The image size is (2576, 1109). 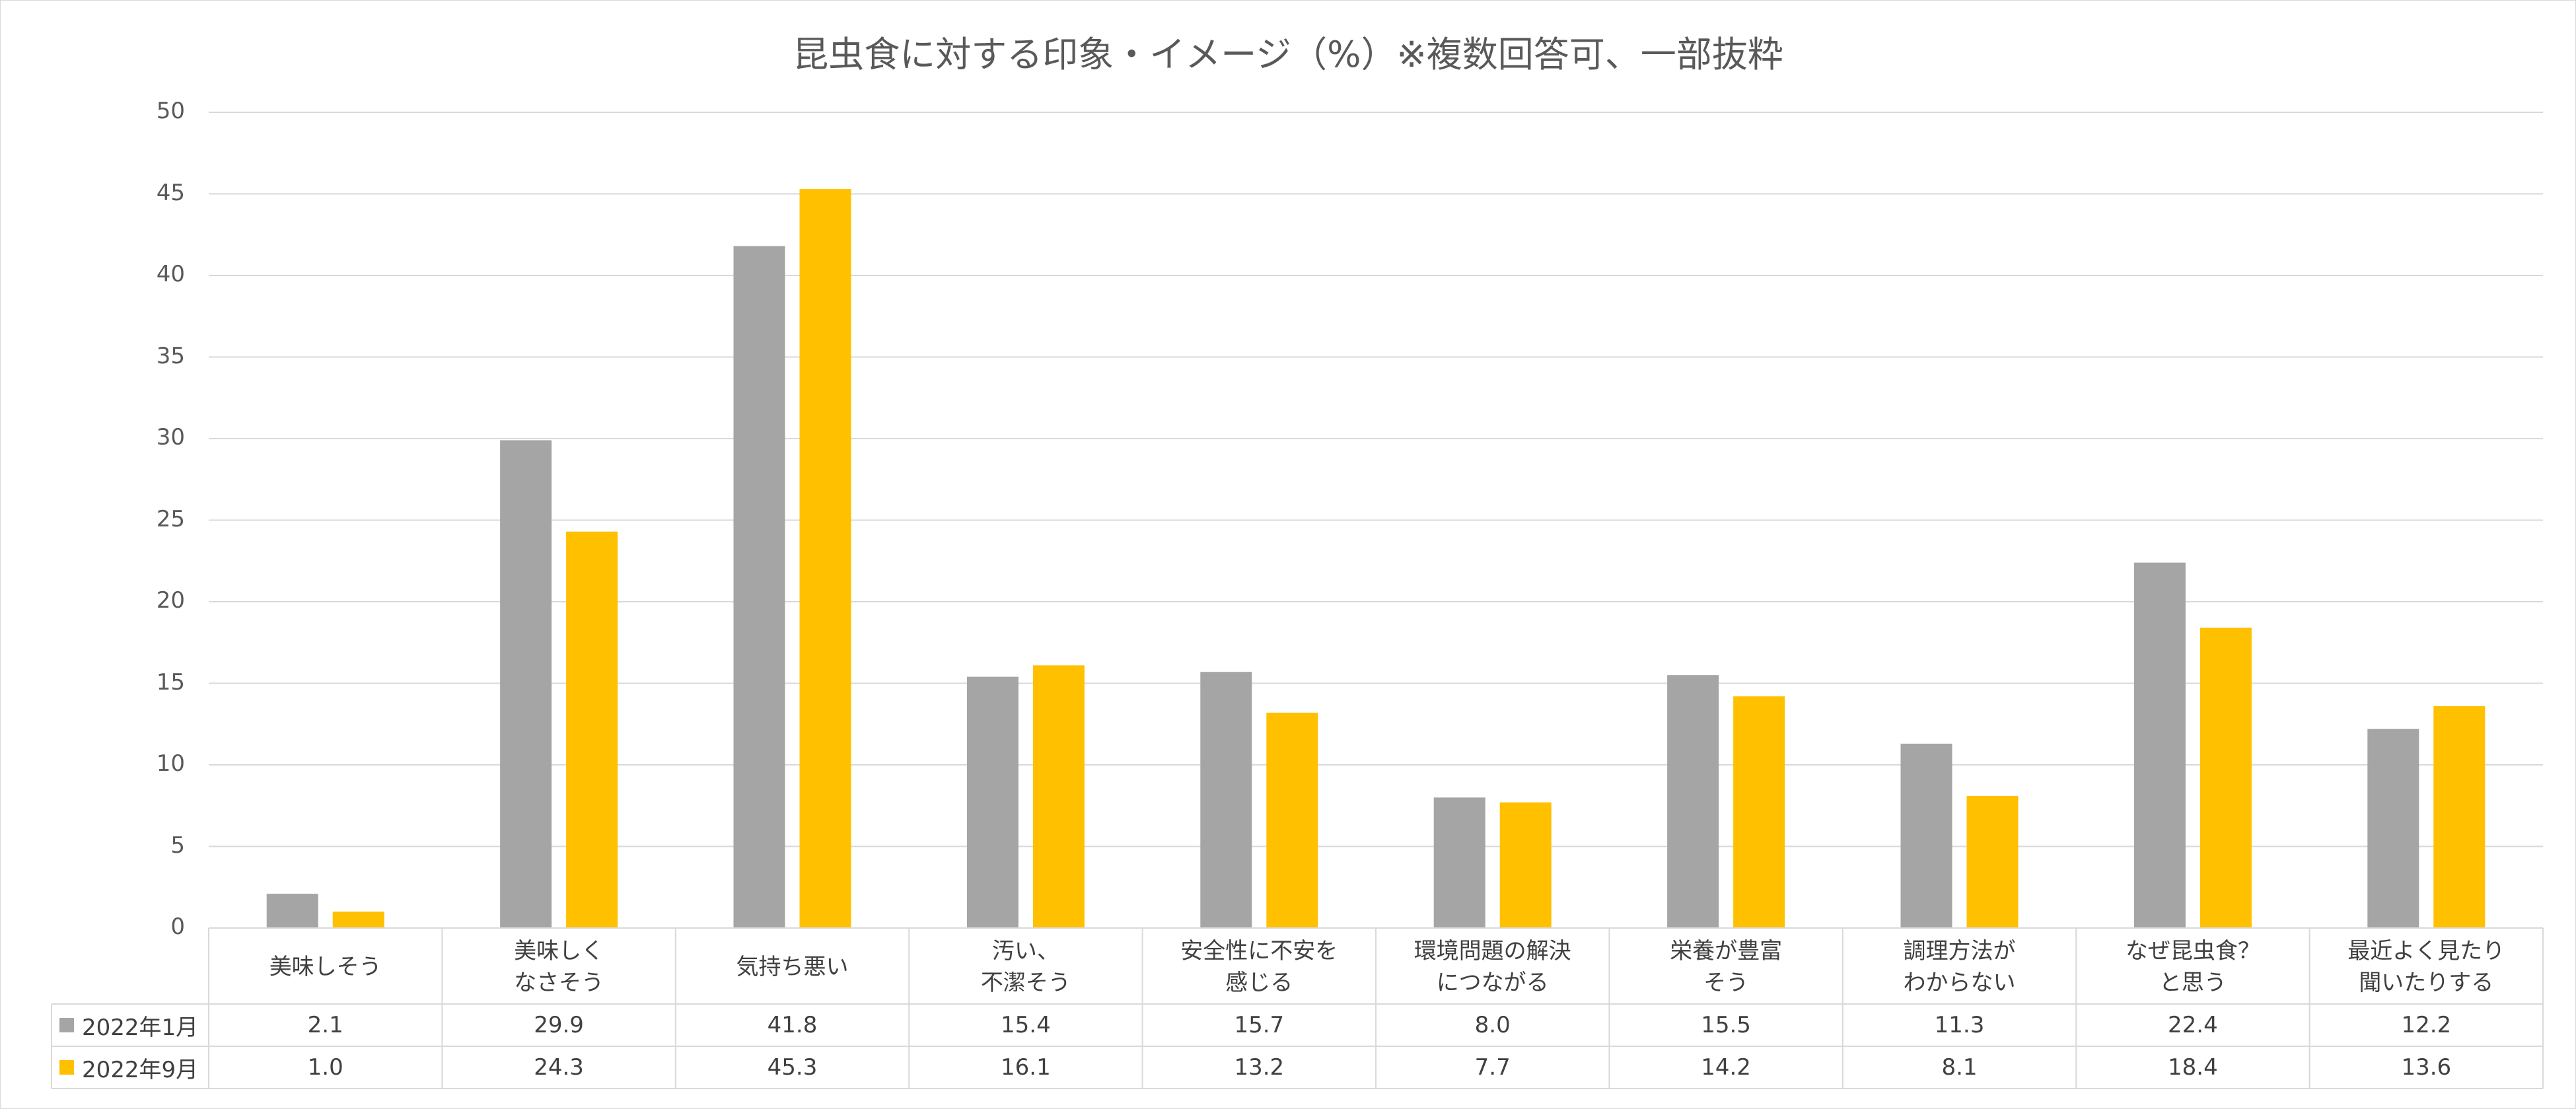 What do you see at coordinates (1259, 1067) in the screenshot?
I see `data-label: 13.2` at bounding box center [1259, 1067].